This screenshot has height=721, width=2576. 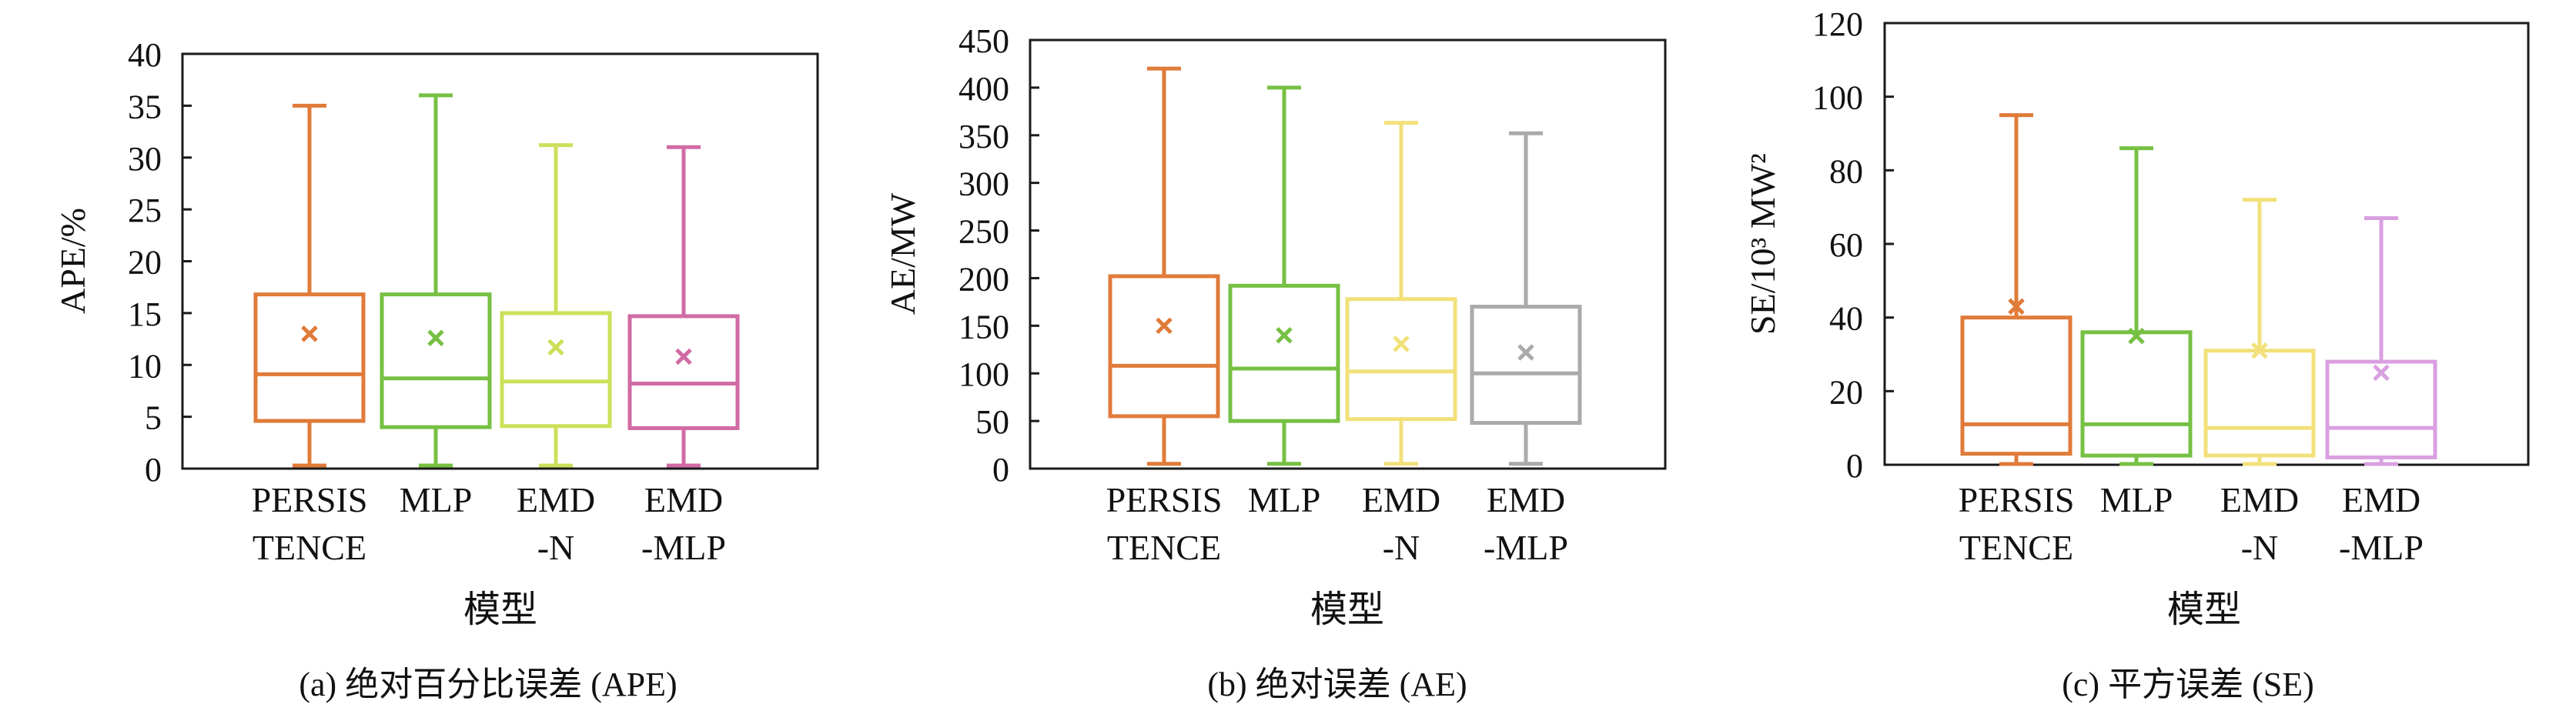 I want to click on y-tick-label: 250, so click(x=984, y=232).